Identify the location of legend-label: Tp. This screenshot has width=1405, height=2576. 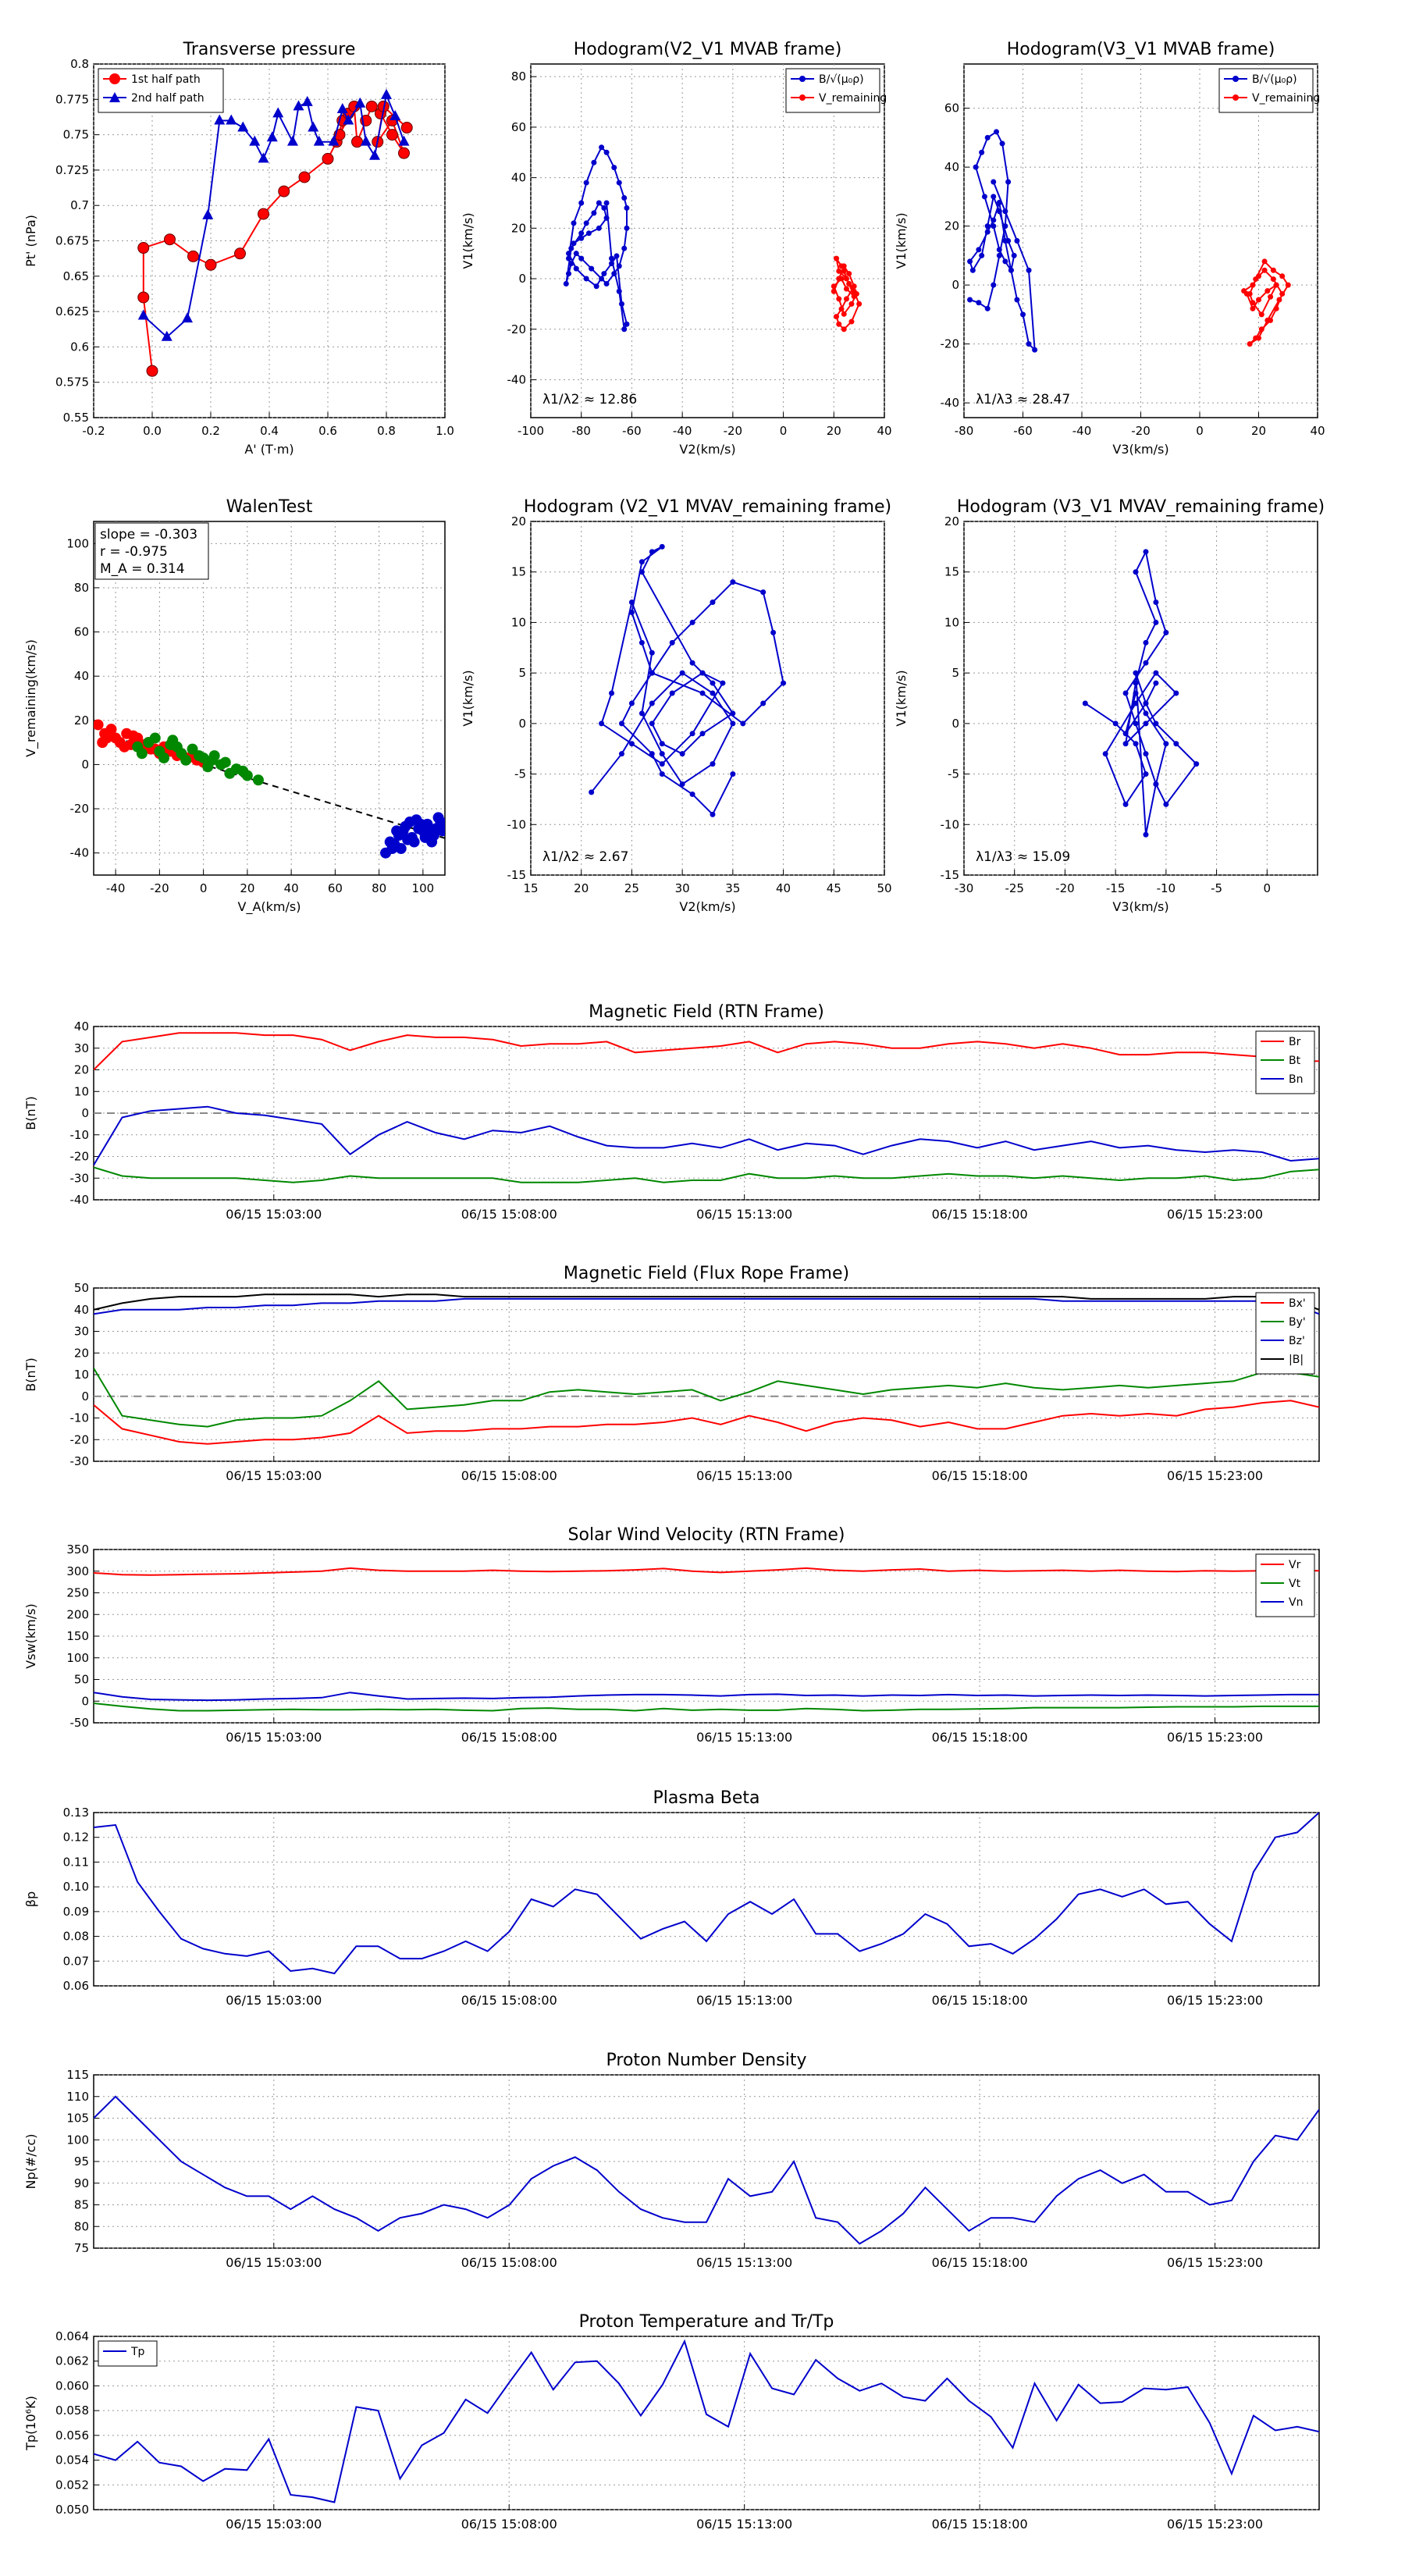
(137, 2352).